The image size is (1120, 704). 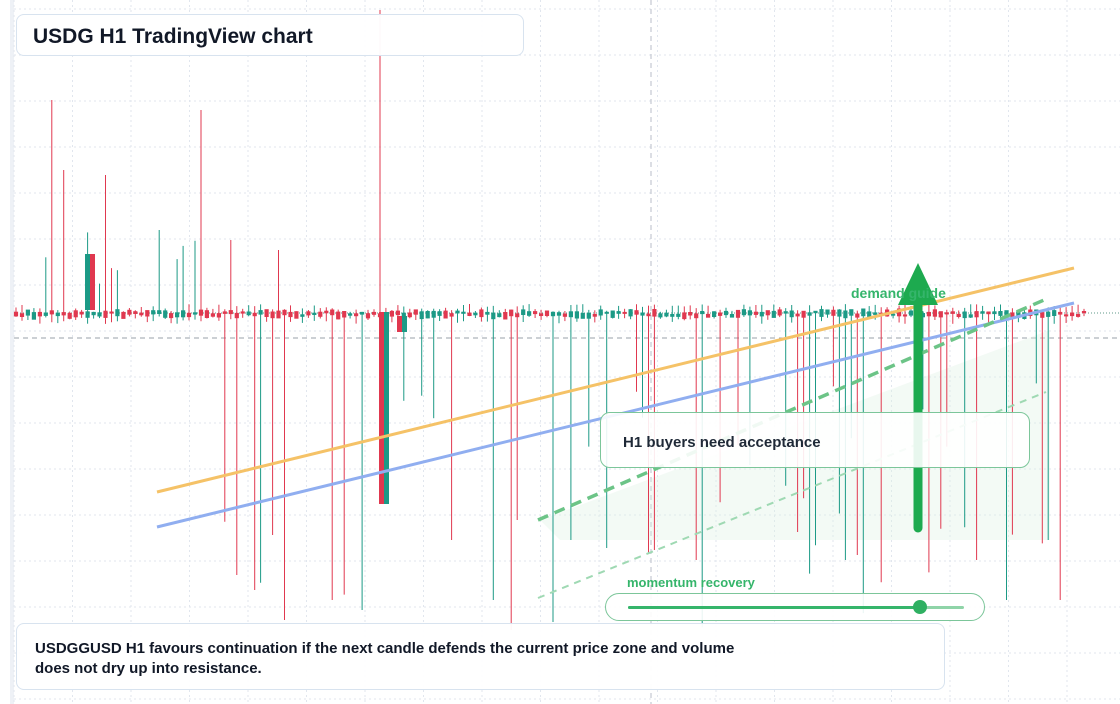 I want to click on title-card: USDG H1 TradingView chart, so click(x=270, y=35).